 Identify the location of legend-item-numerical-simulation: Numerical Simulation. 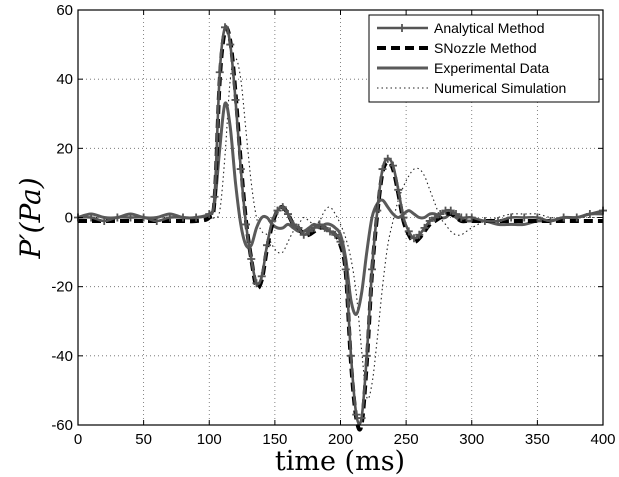
(471, 88).